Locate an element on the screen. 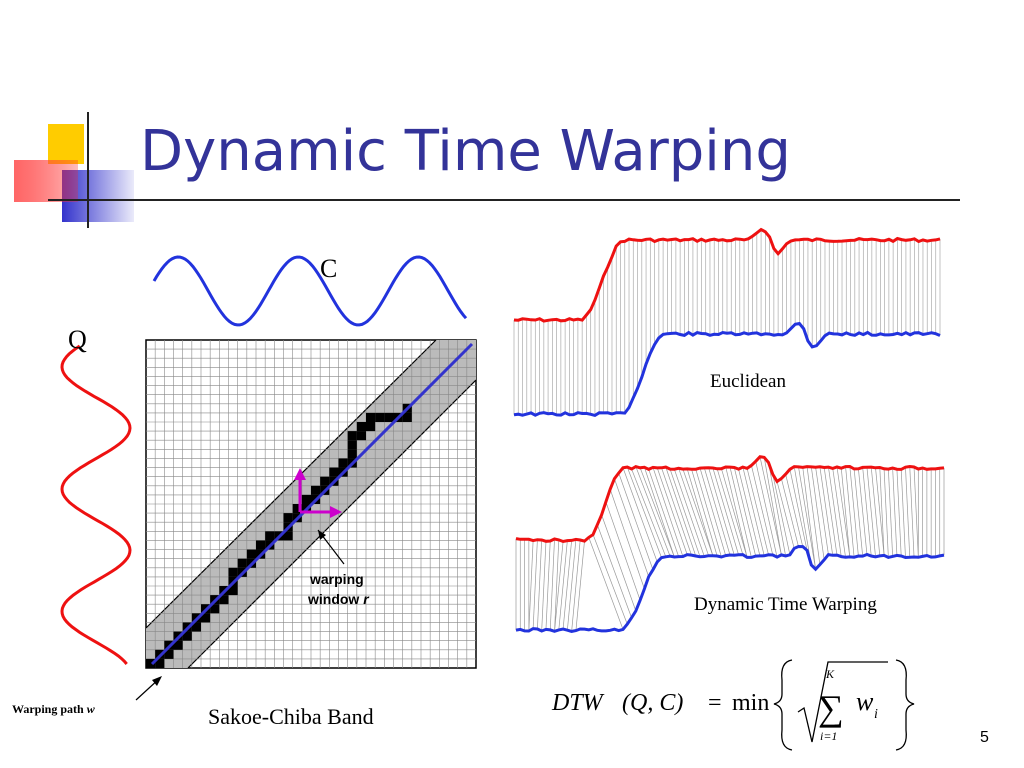  band-upper-edge is located at coordinates (291, 484).